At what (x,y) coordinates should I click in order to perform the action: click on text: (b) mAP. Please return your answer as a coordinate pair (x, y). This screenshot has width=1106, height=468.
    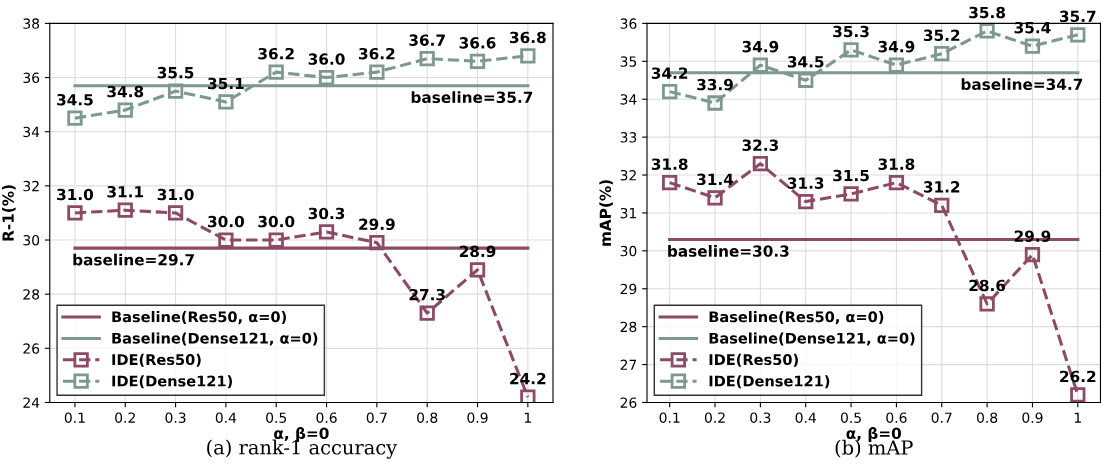
    Looking at the image, I should click on (874, 448).